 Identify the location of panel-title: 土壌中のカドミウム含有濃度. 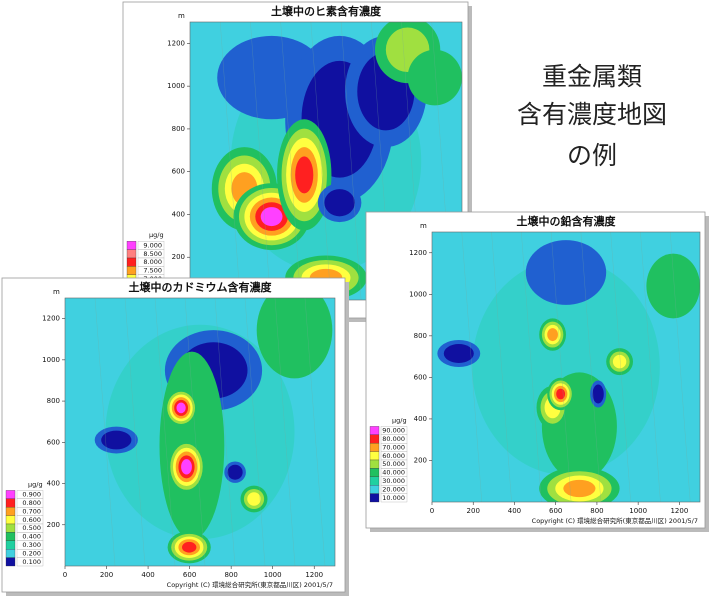
(201, 287).